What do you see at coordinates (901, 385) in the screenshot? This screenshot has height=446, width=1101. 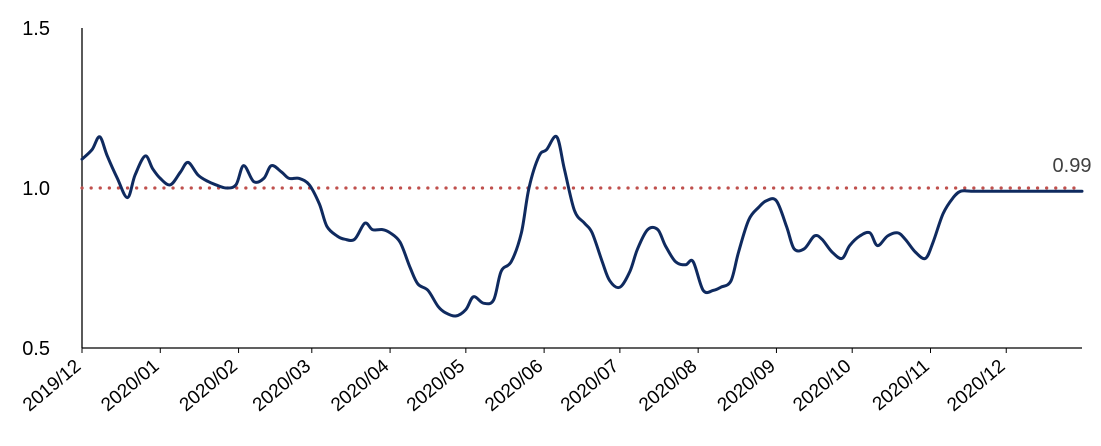 I see `x-tick-label: 2020/11` at bounding box center [901, 385].